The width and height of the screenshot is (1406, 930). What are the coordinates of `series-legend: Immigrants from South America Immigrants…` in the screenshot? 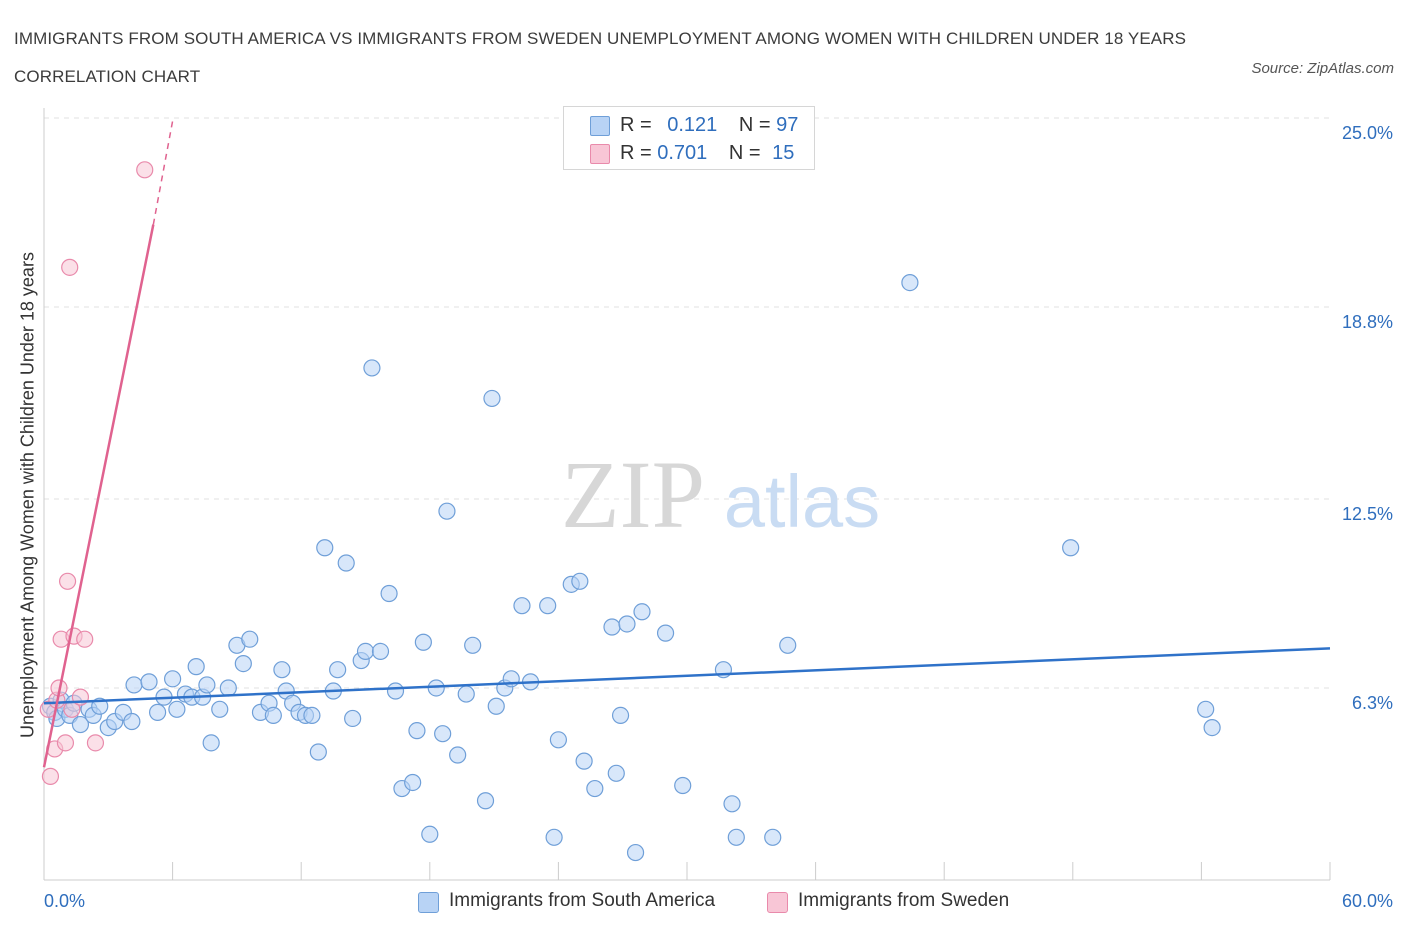 It's located at (703, 902).